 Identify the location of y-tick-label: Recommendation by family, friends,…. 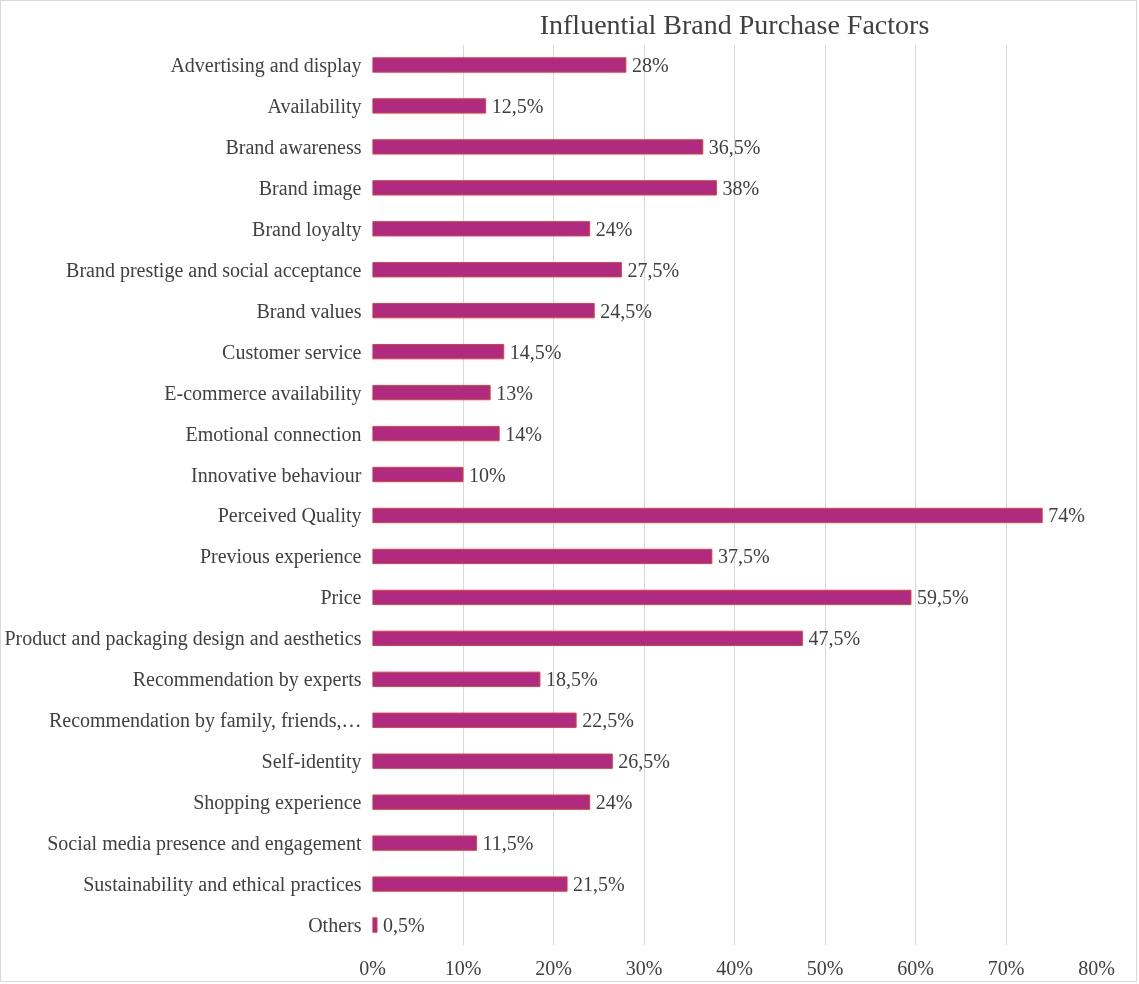
(205, 721).